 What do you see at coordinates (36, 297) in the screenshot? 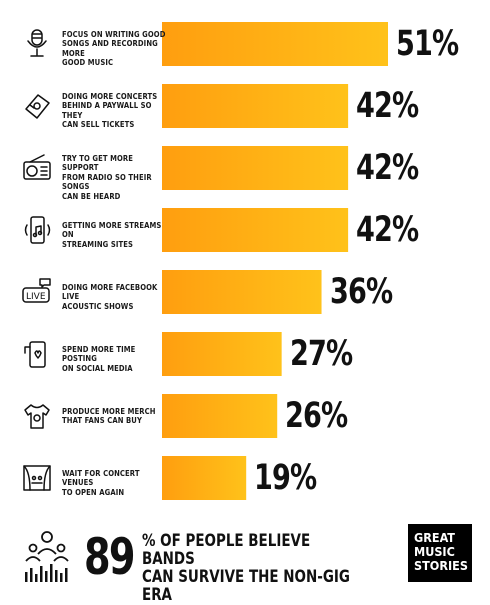
I see `svg-text: LIVE` at bounding box center [36, 297].